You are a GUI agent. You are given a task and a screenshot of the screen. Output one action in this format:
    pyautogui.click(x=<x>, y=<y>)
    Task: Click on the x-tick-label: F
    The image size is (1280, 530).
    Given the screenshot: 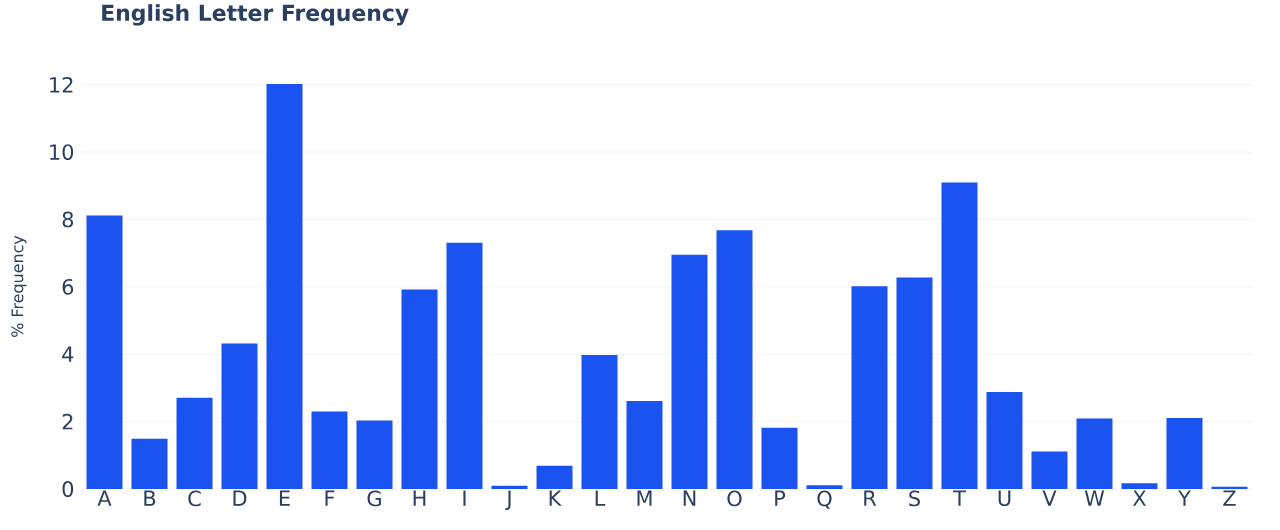 What is the action you would take?
    pyautogui.click(x=330, y=498)
    